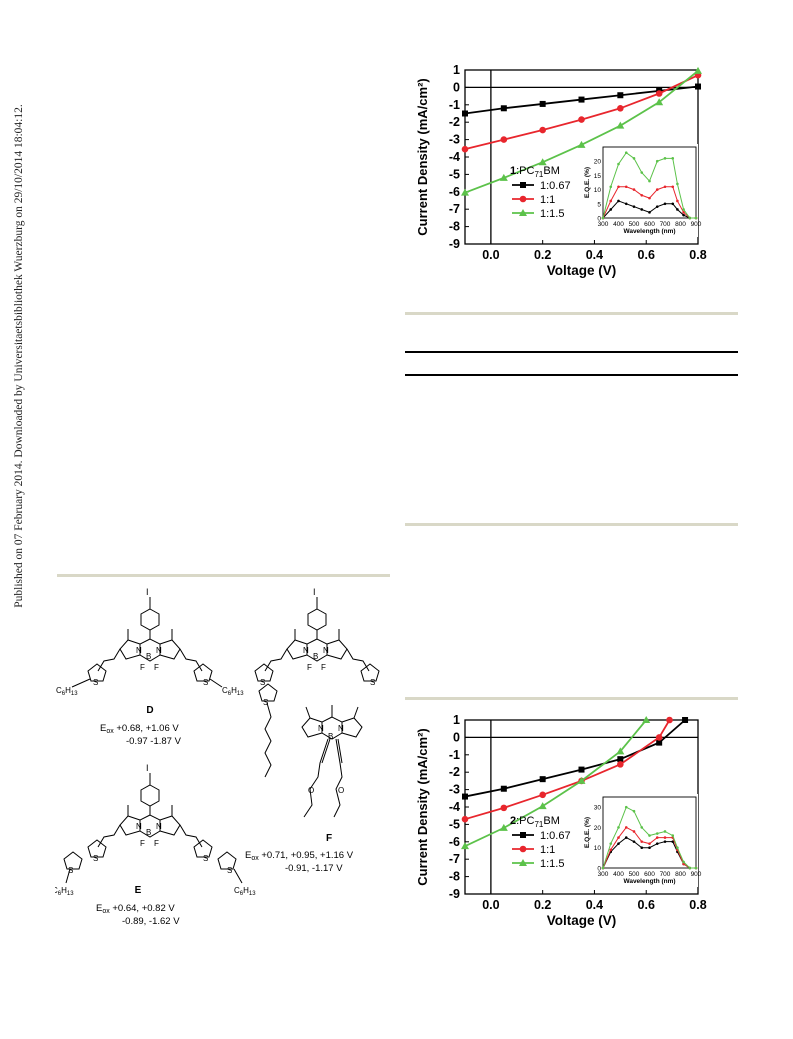  What do you see at coordinates (634, 874) in the screenshot?
I see `inset-x-tick-label: 500` at bounding box center [634, 874].